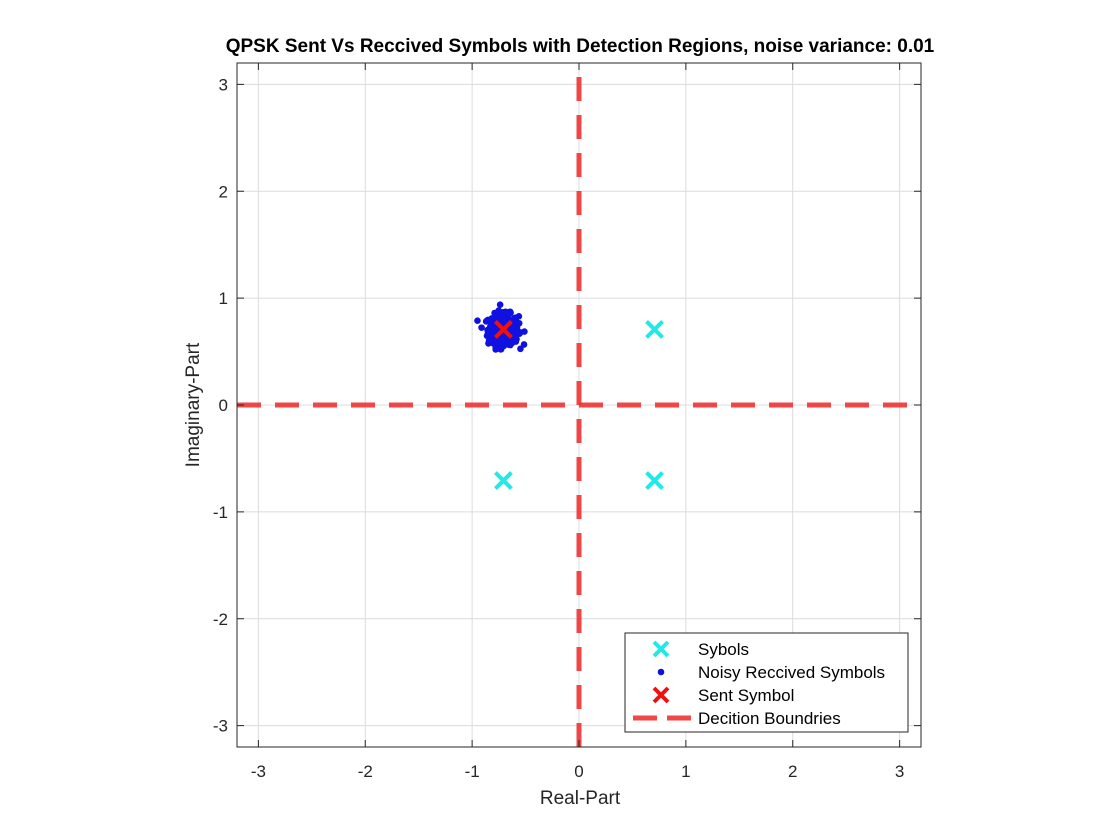 The width and height of the screenshot is (1120, 840). What do you see at coordinates (223, 298) in the screenshot?
I see `y-tick-label: 1` at bounding box center [223, 298].